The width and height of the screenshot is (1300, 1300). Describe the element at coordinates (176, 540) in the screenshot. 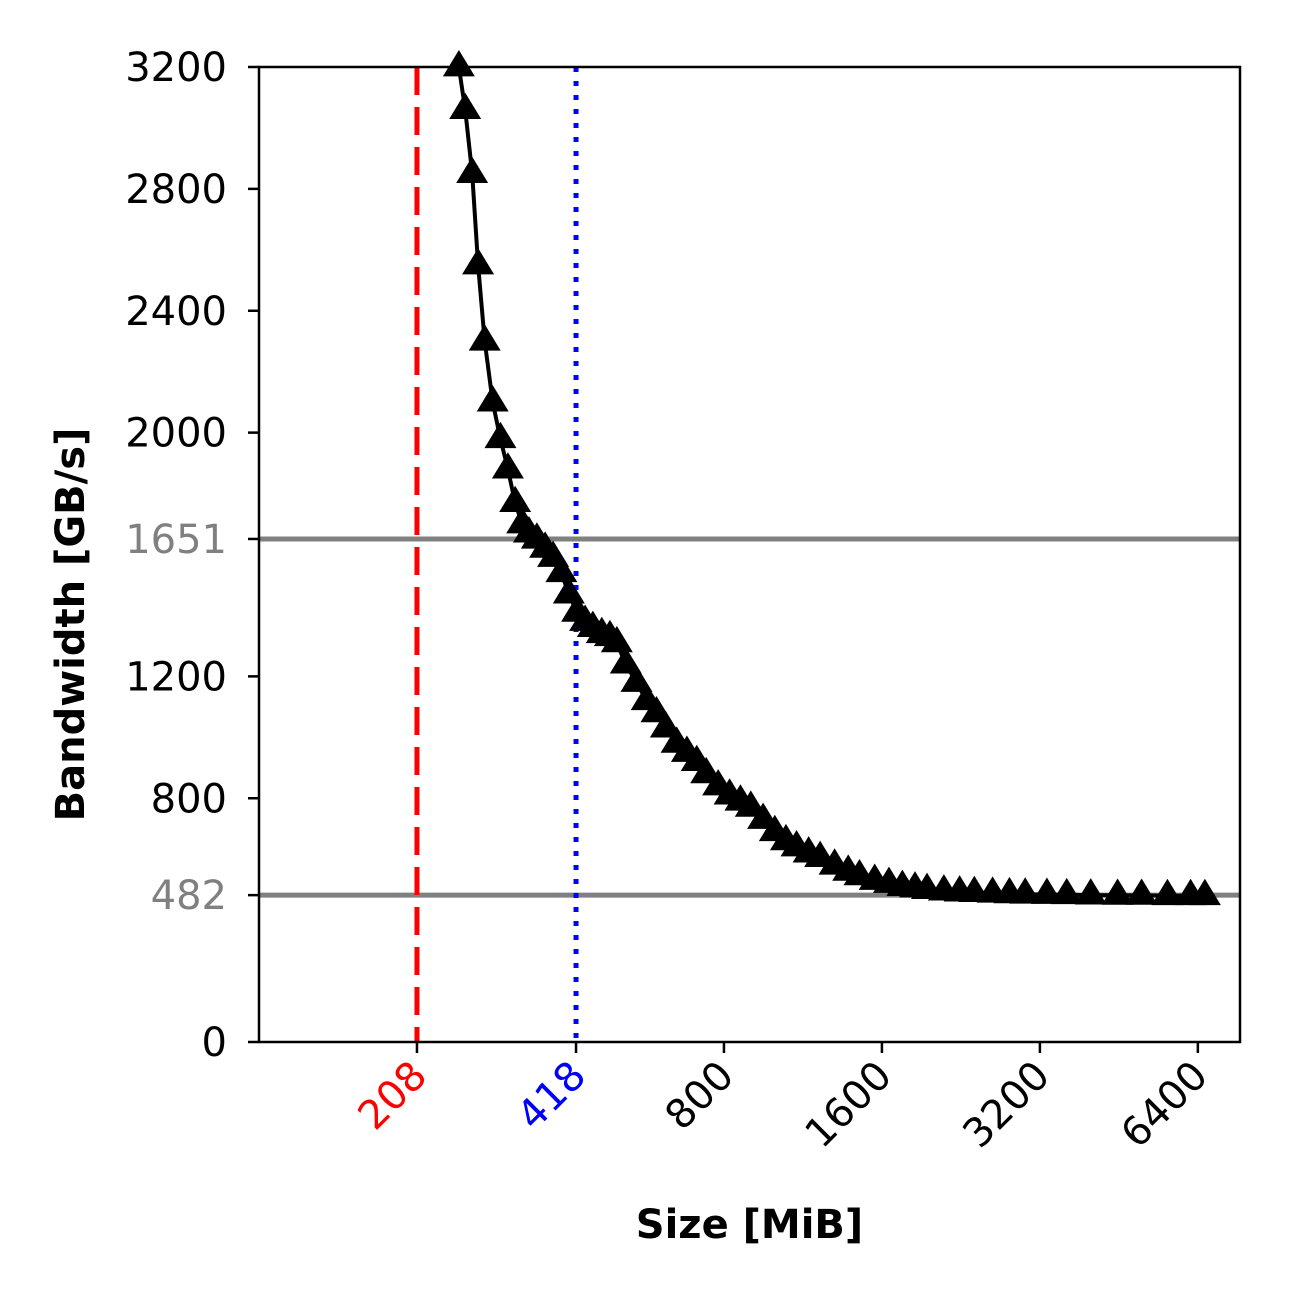

I see `y-tick-label-1651: 1651` at that location.